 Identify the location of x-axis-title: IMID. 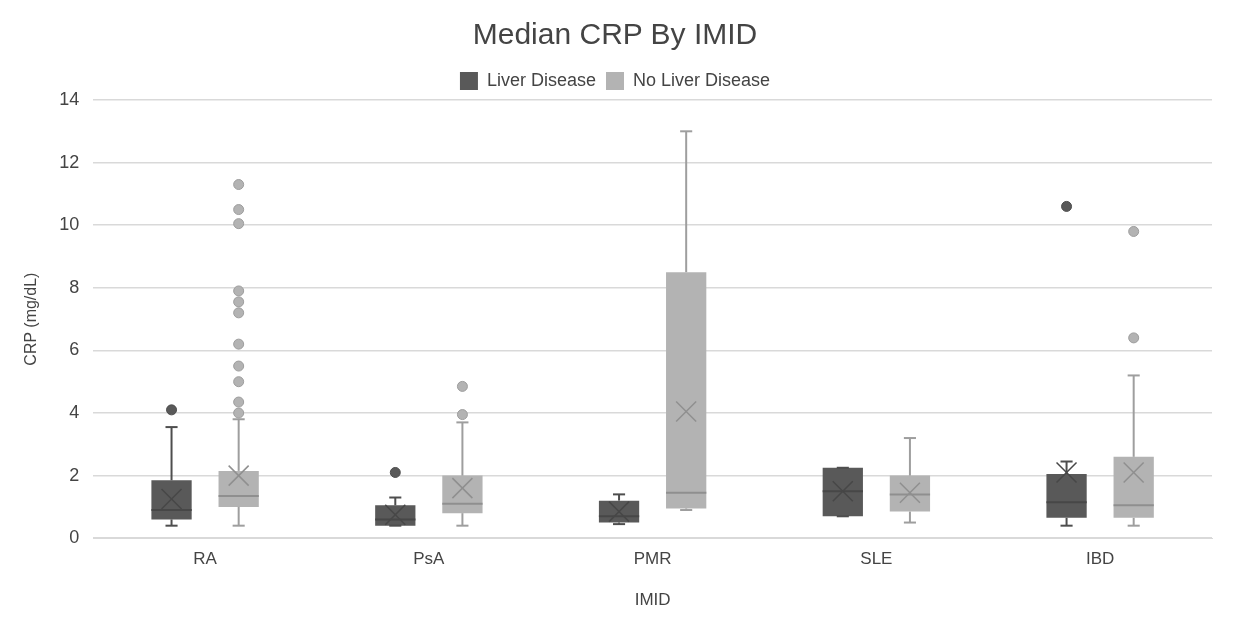
(652, 600).